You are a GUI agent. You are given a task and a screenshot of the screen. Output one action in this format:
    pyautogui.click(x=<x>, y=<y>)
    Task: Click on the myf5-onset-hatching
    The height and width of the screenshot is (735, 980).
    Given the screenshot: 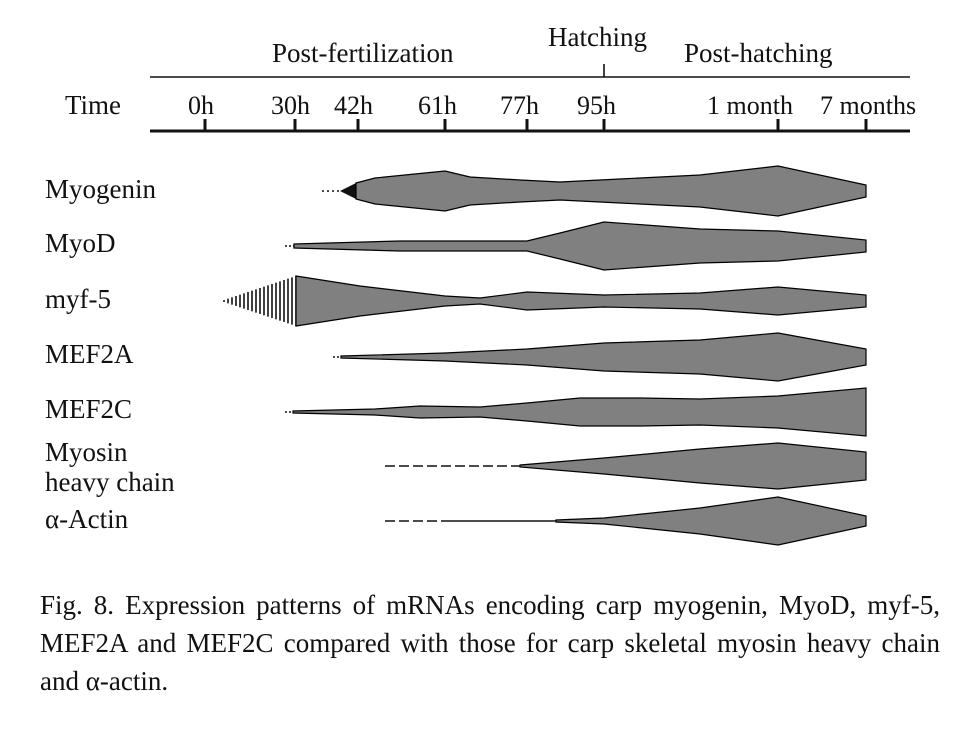 What is the action you would take?
    pyautogui.click(x=260, y=301)
    